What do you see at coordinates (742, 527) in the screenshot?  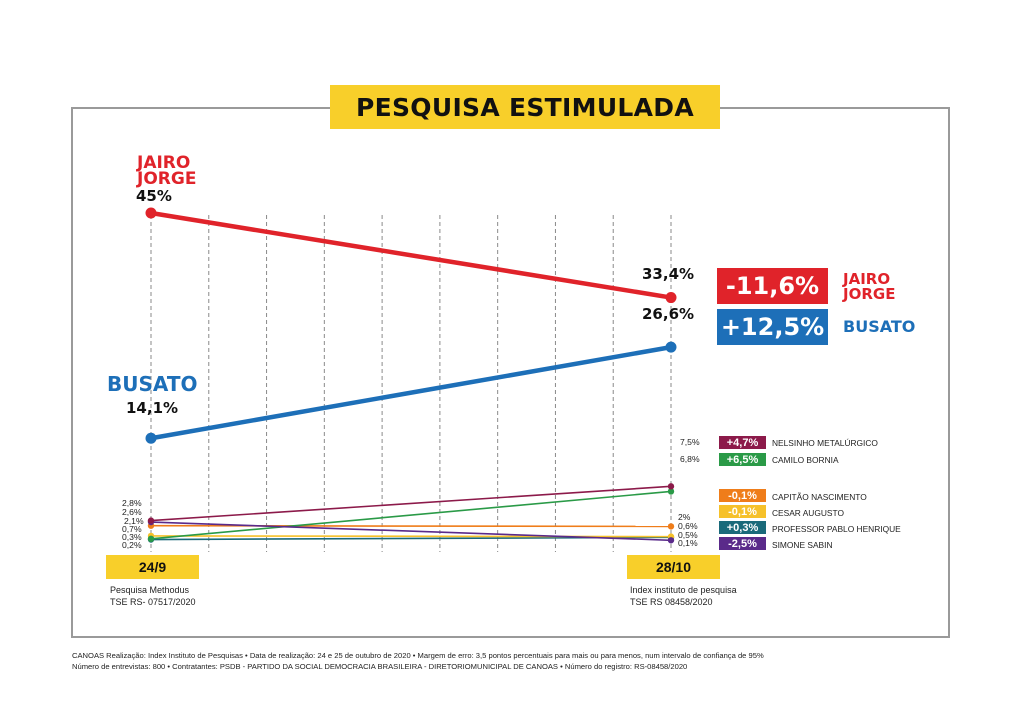 I see `pablo-change-badge: +0,3%` at bounding box center [742, 527].